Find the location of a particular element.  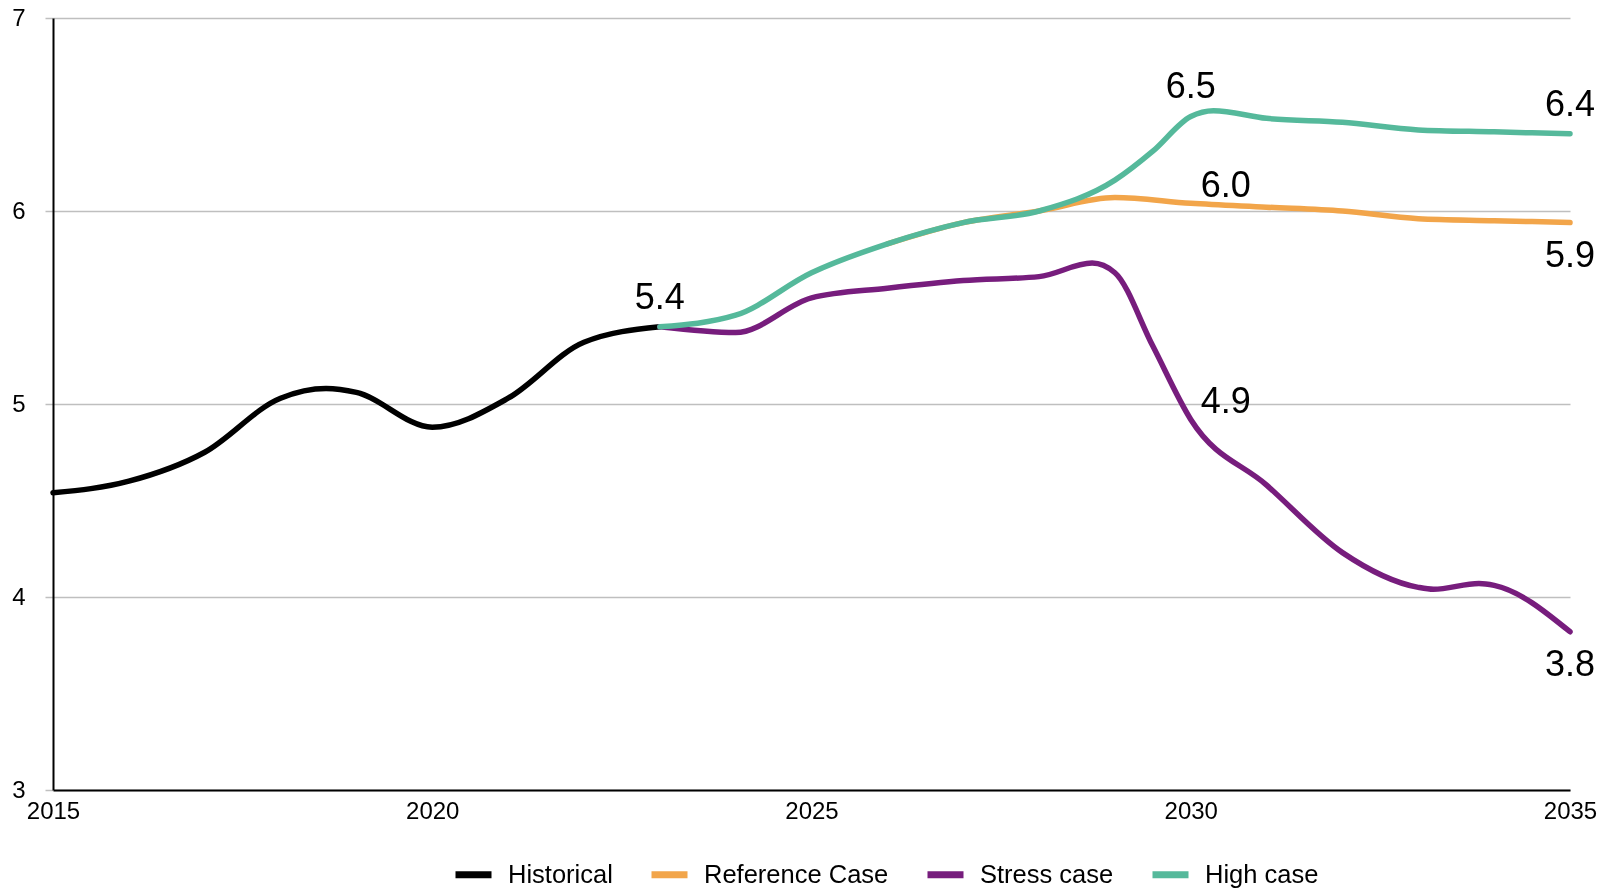

data-label: 5.4 is located at coordinates (659, 296).